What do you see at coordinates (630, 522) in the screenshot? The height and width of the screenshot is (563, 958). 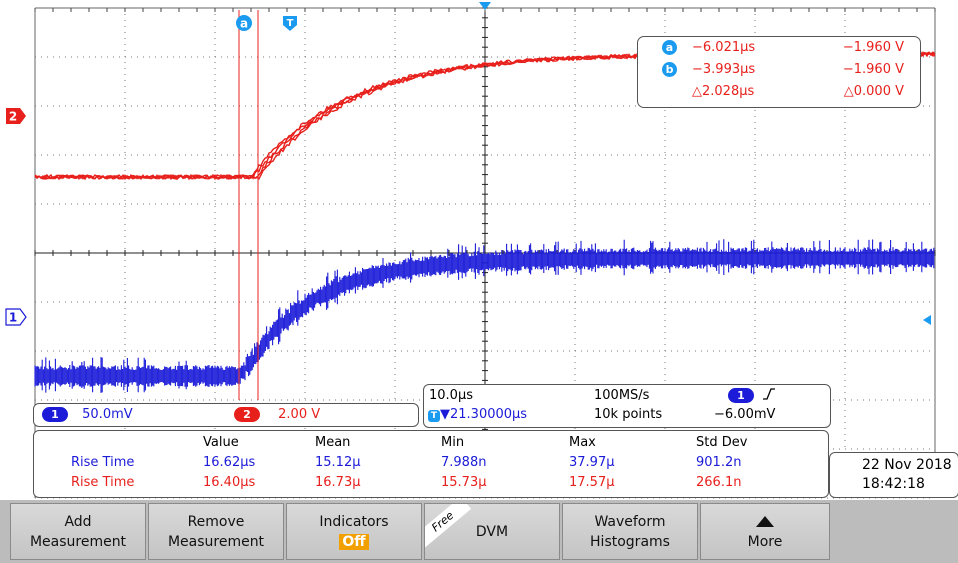 I see `histograms-line1: Waveform` at bounding box center [630, 522].